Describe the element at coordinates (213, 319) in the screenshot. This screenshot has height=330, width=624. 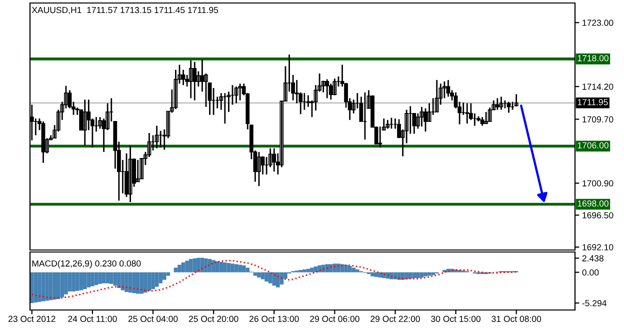
I see `x-tick-label: 25 Oct 20:00` at that location.